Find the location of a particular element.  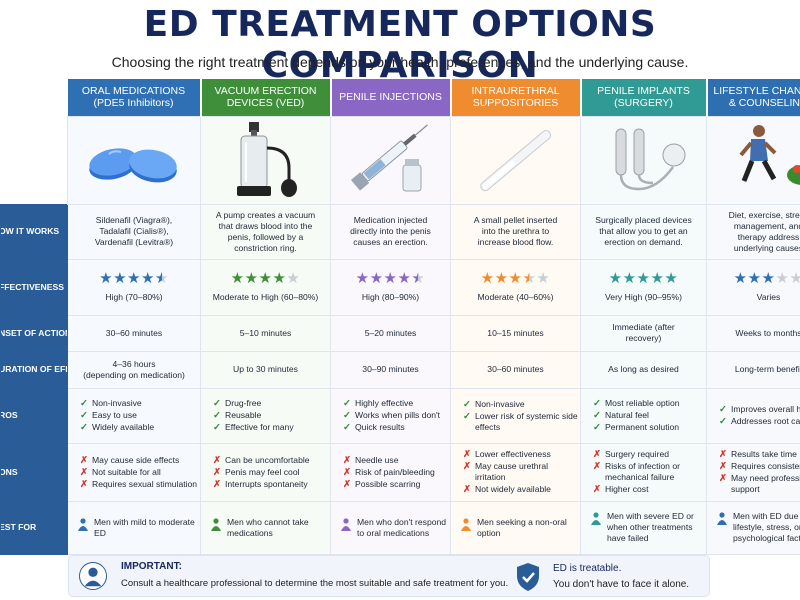

column-header-line: PENILE INJECTIONS is located at coordinates (390, 96).